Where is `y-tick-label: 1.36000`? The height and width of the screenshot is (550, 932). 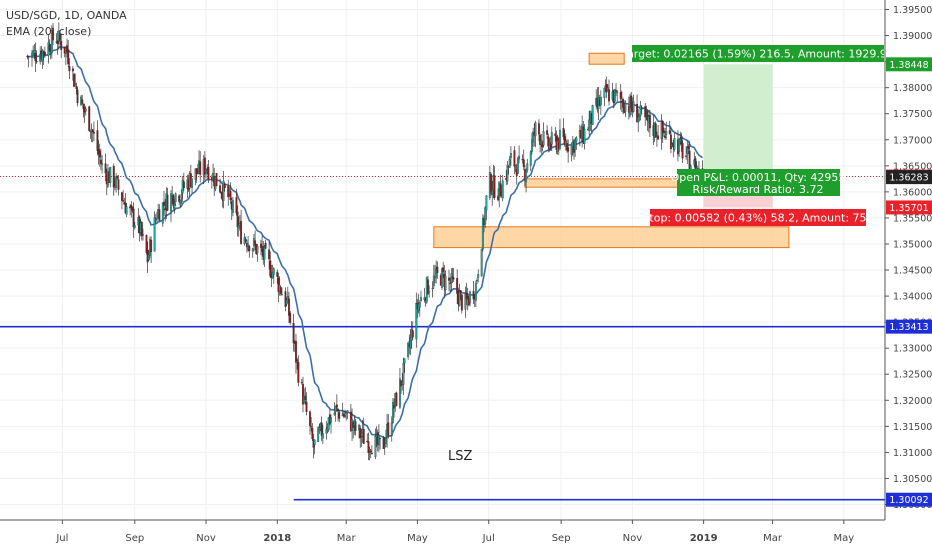 y-tick-label: 1.36000 is located at coordinates (912, 192).